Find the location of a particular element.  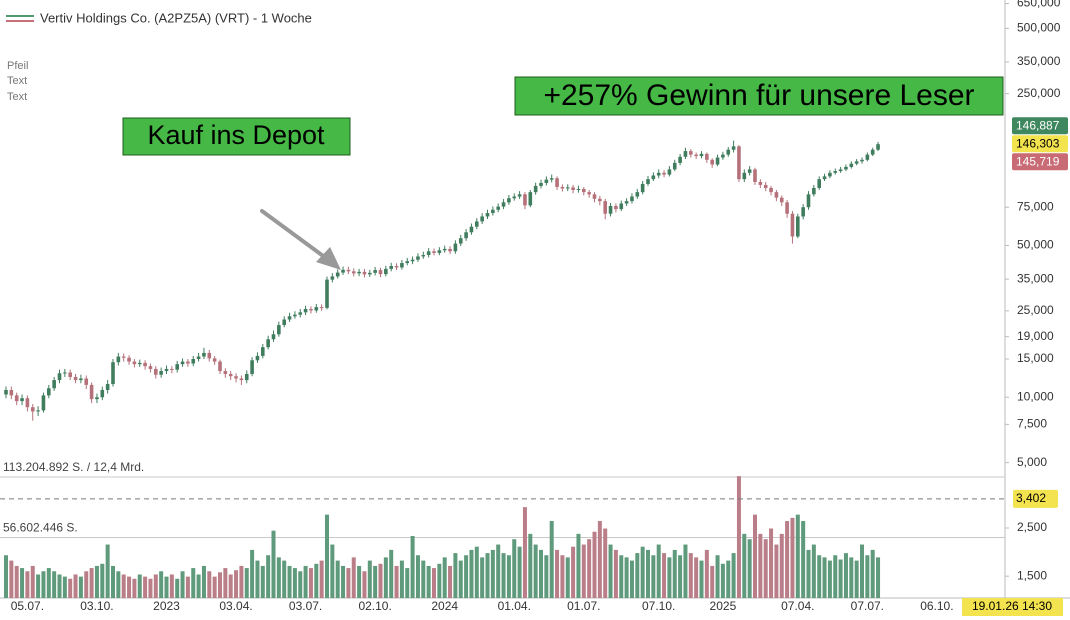

last-price-label: 145,719 is located at coordinates (1038, 161).